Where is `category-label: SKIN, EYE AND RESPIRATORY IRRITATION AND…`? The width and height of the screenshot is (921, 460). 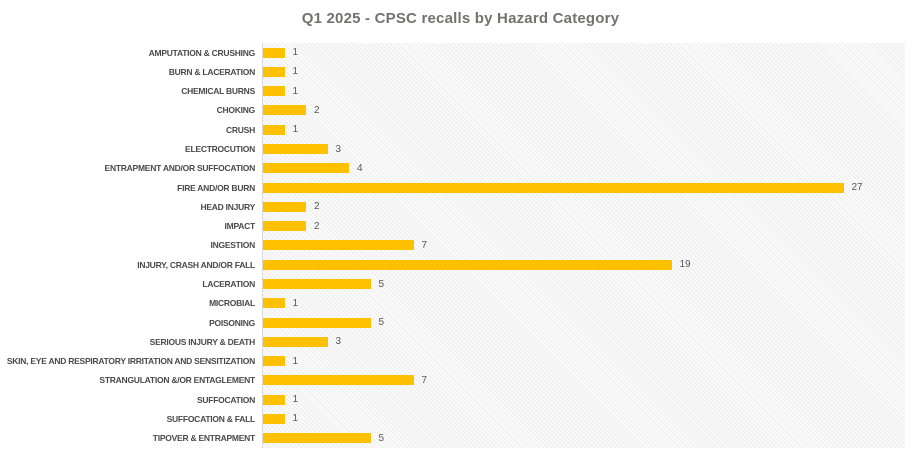 category-label: SKIN, EYE AND RESPIRATORY IRRITATION AND… is located at coordinates (130, 361).